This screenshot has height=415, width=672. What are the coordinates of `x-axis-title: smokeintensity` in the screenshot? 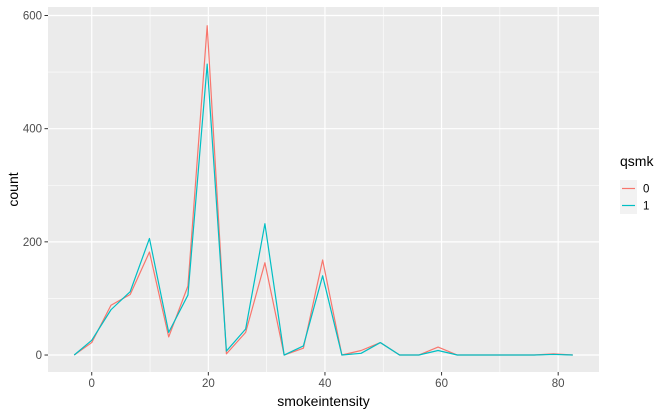 It's located at (323, 401).